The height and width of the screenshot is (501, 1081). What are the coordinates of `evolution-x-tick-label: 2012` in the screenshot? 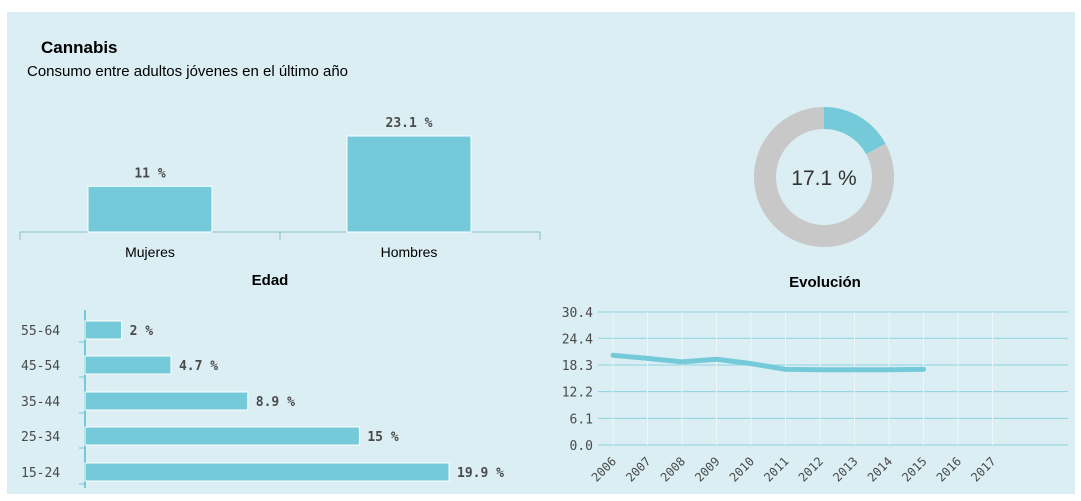 It's located at (811, 469).